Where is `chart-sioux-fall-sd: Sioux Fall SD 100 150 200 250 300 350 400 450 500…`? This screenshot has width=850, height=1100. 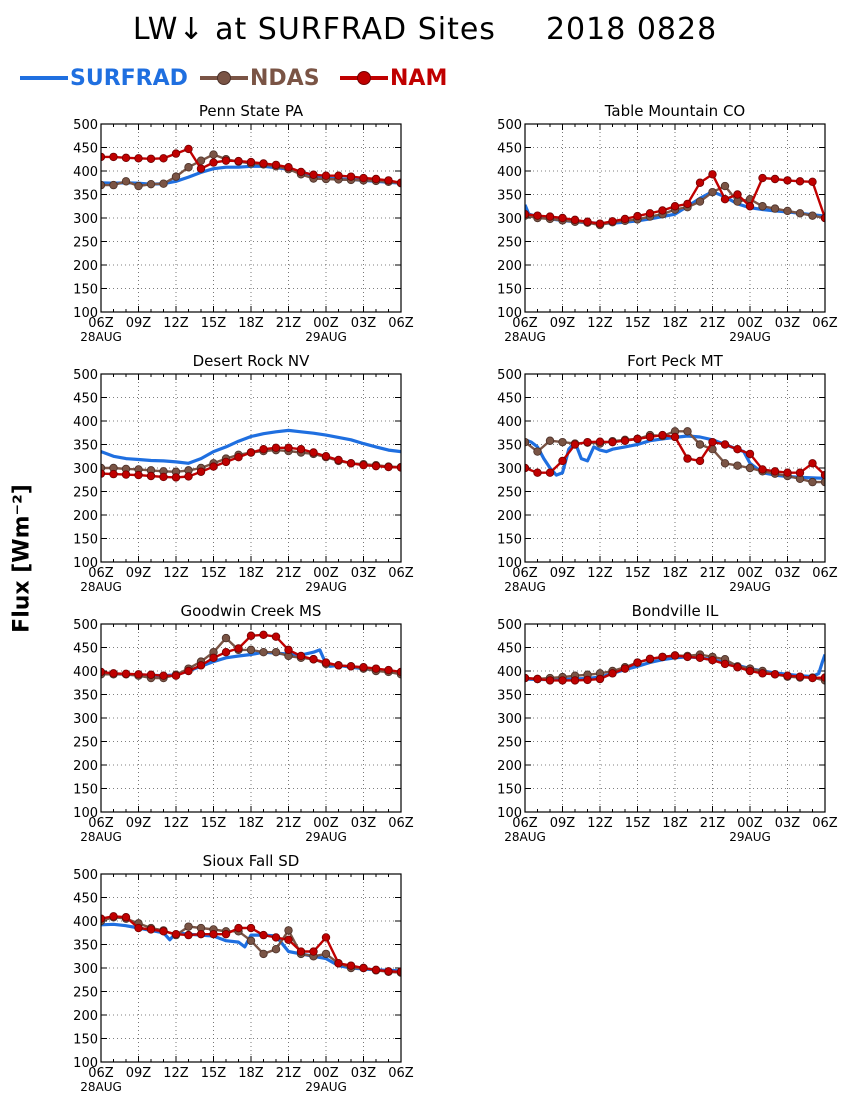 chart-sioux-fall-sd: Sioux Fall SD 100 150 200 250 300 350 400 450 500… is located at coordinates (243, 973).